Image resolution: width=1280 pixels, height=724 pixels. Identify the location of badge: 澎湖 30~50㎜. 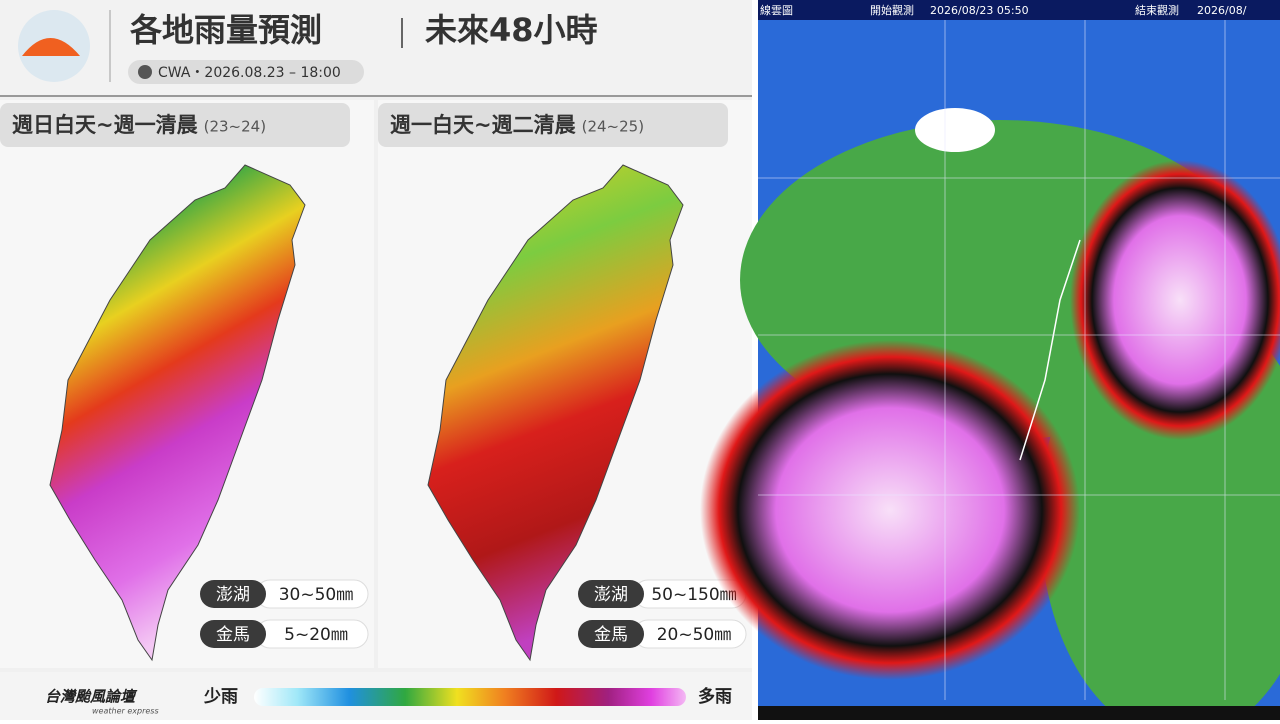
(284, 594).